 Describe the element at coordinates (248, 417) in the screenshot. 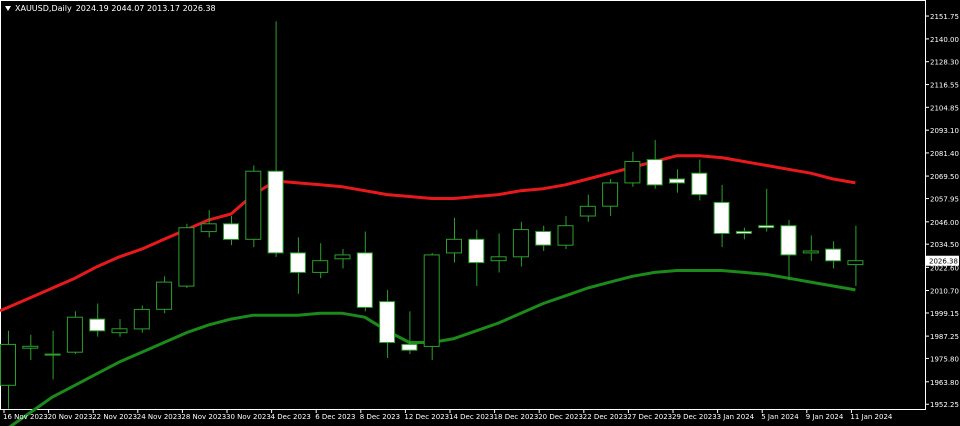

I see `x-tick-label: 30 Nov 2023` at that location.